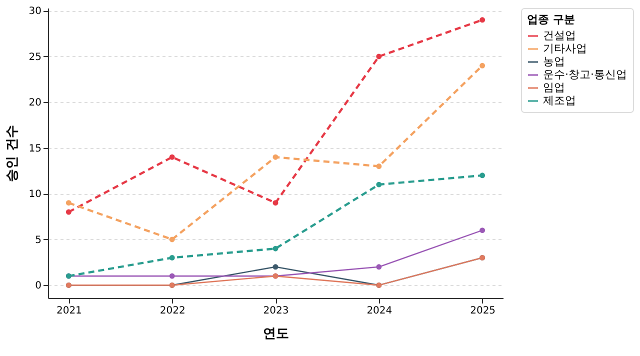 Image resolution: width=640 pixels, height=356 pixels. Describe the element at coordinates (483, 311) in the screenshot. I see `x-tick-label: 2025` at that location.